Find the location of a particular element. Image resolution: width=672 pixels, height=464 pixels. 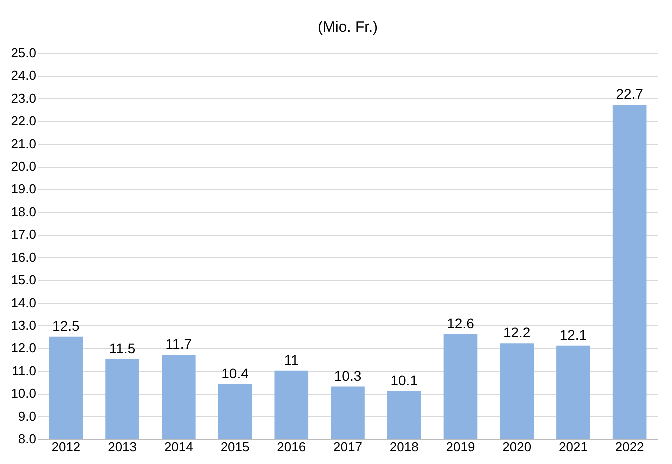

y-tick-label: 22.0 is located at coordinates (23, 121).